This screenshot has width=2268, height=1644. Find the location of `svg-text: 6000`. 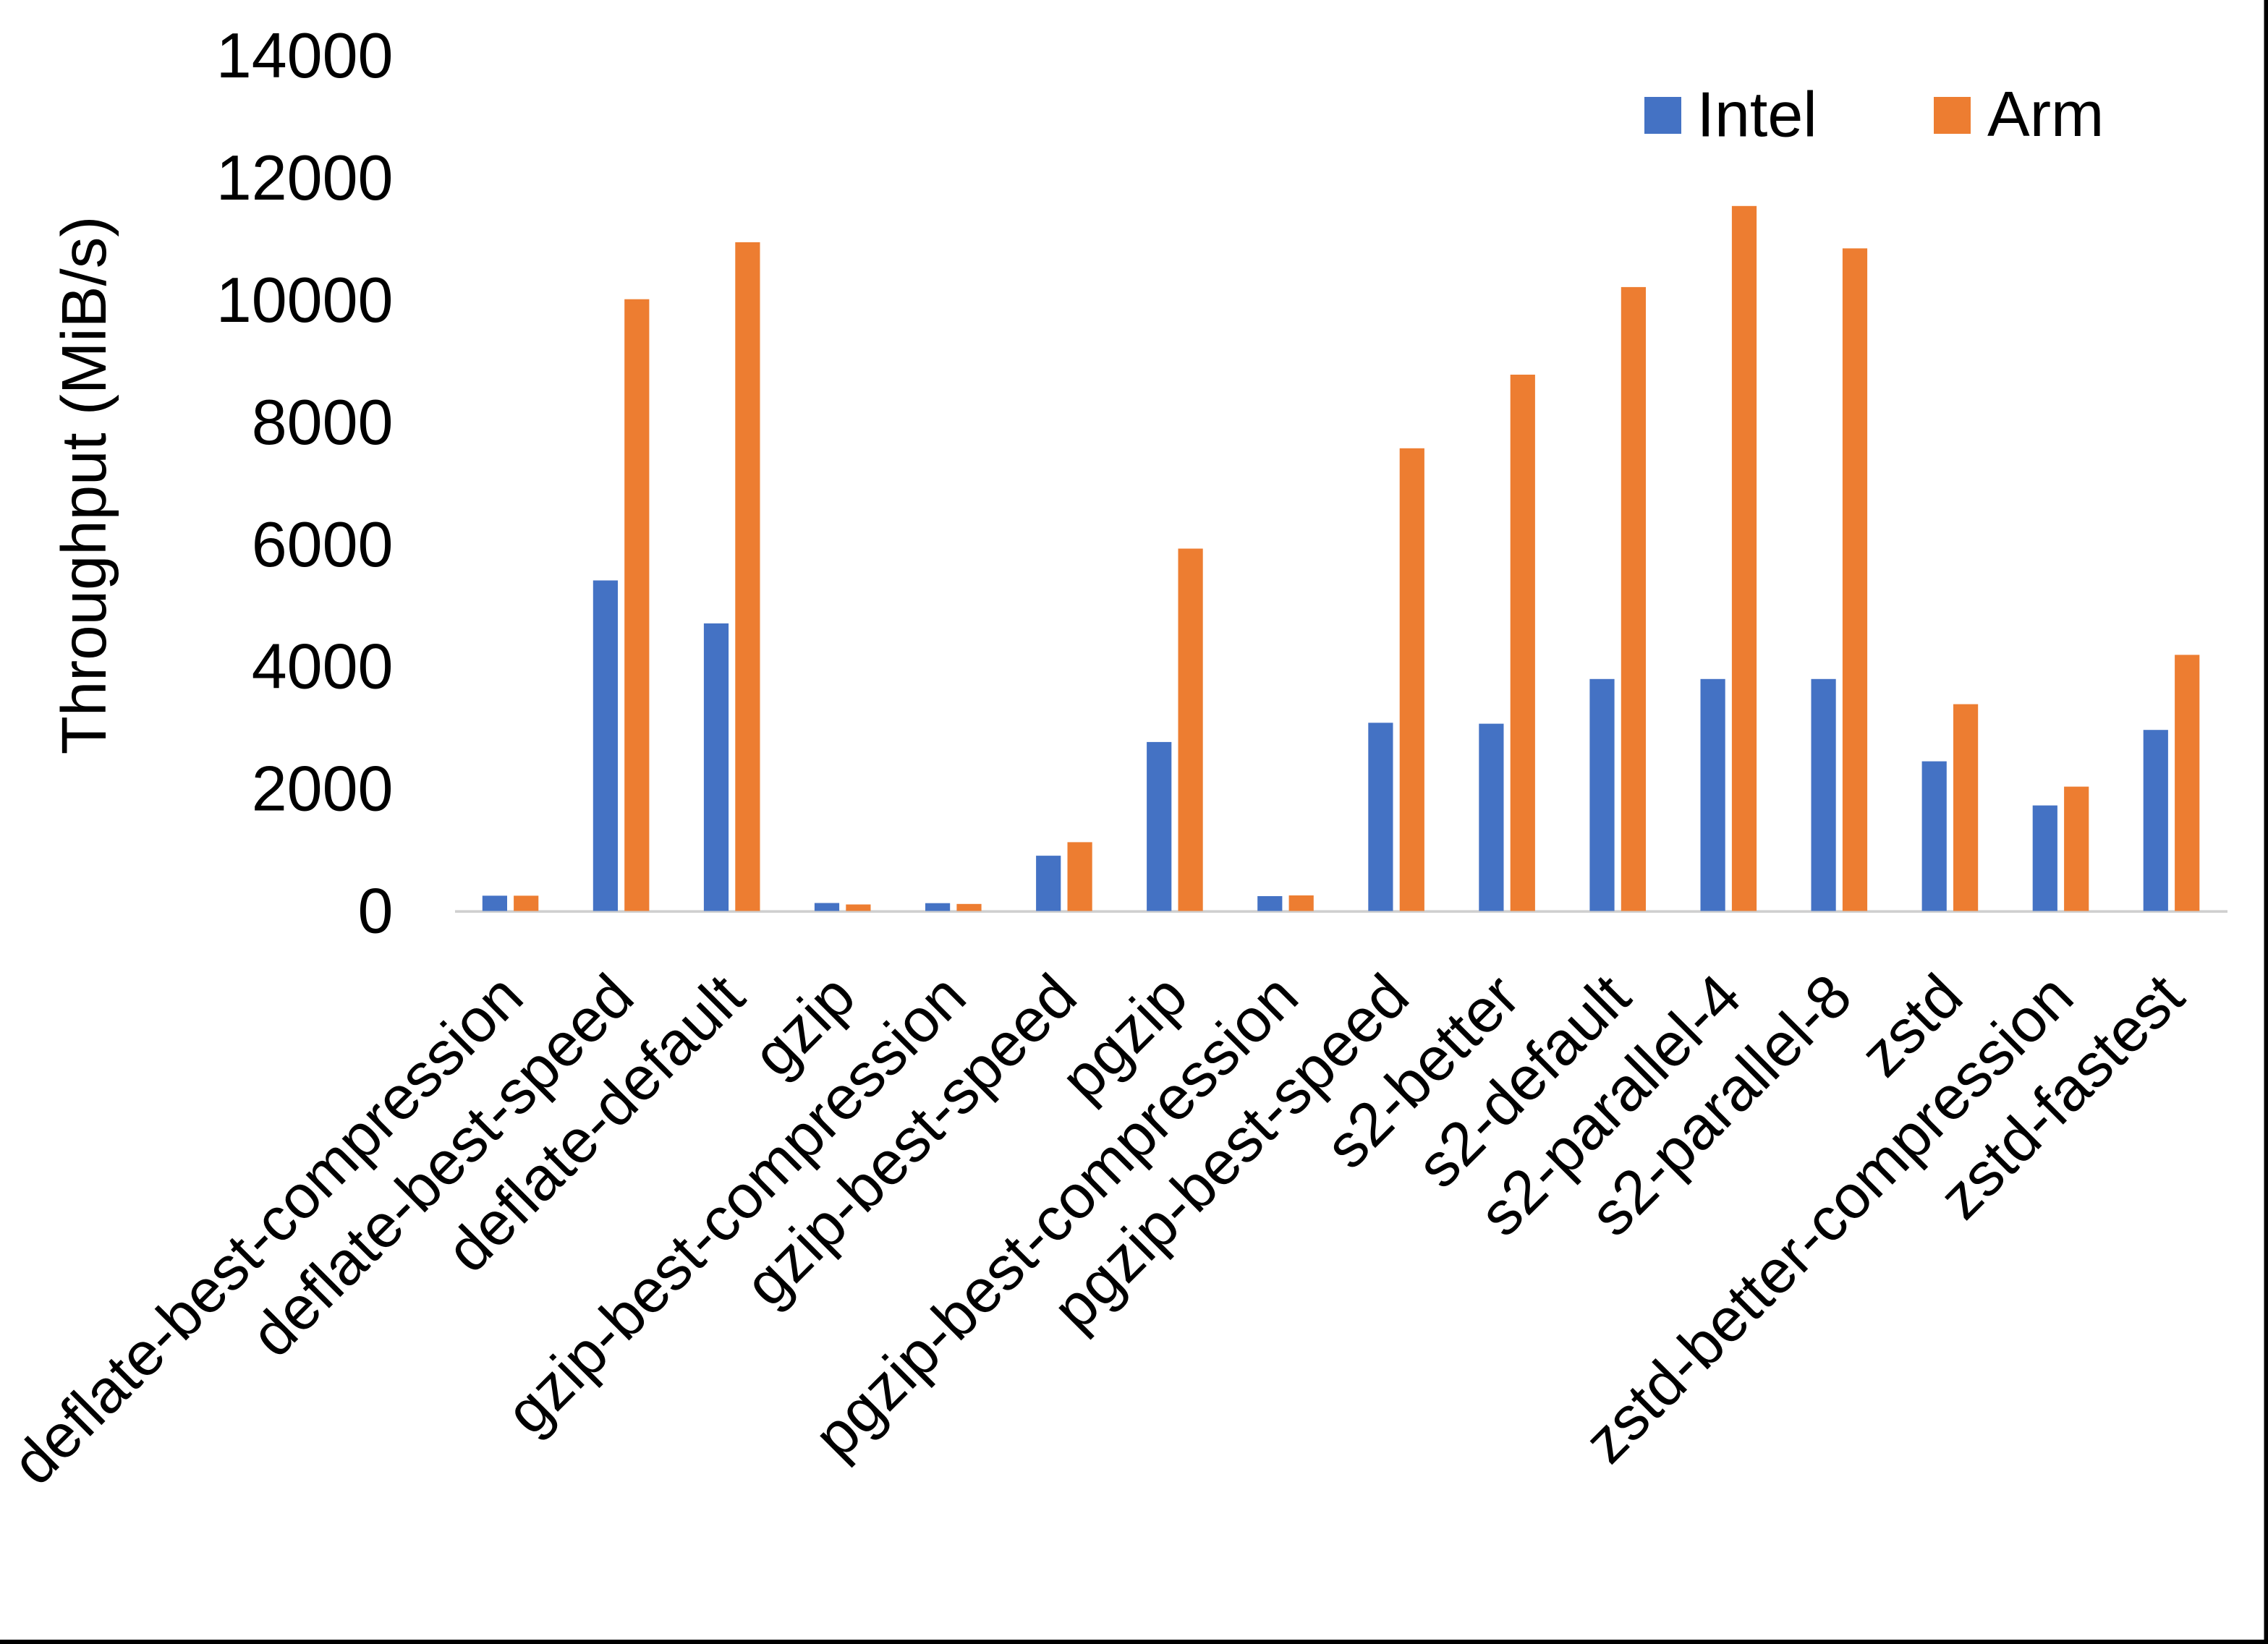

svg-text: 6000 is located at coordinates (323, 544).